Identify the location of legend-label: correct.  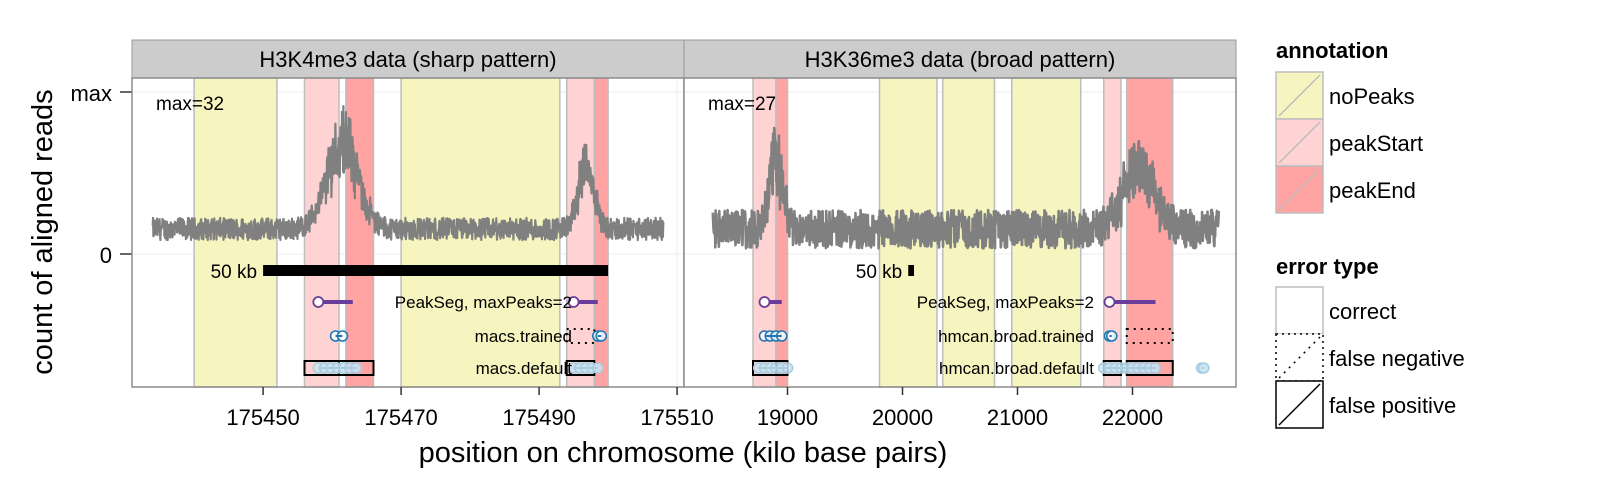
(1362, 311).